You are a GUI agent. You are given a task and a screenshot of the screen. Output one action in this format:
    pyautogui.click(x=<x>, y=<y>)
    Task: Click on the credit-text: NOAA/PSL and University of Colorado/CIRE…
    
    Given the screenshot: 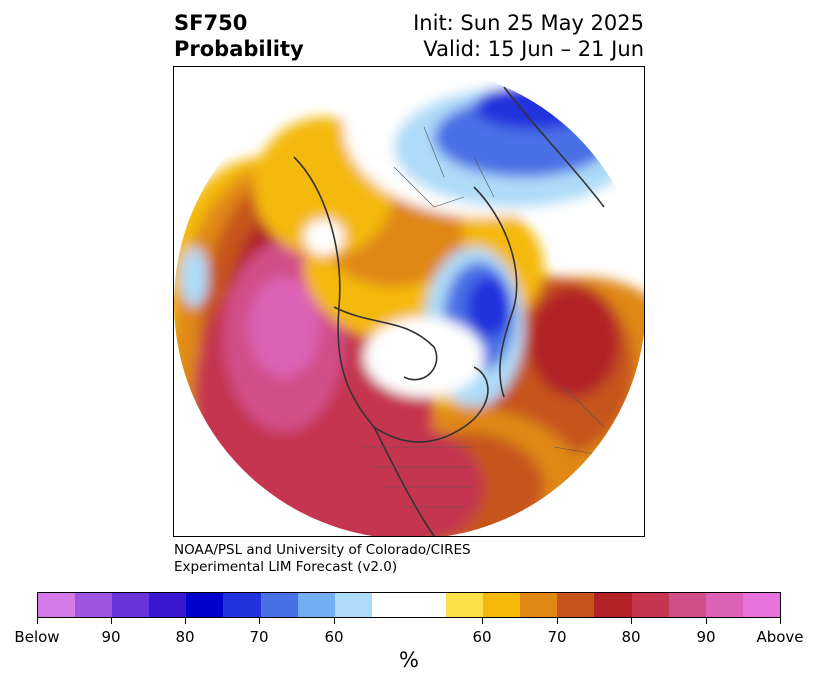 What is the action you would take?
    pyautogui.click(x=322, y=559)
    